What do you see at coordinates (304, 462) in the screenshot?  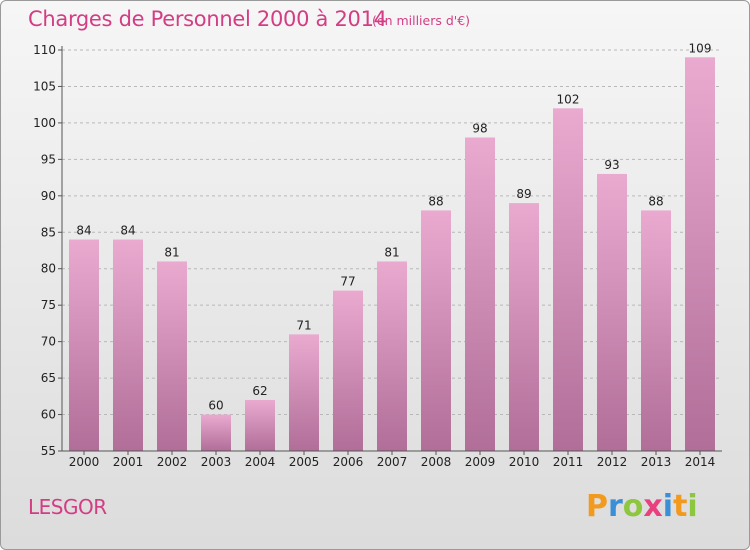 I see `x-tick-label: 2005` at bounding box center [304, 462].